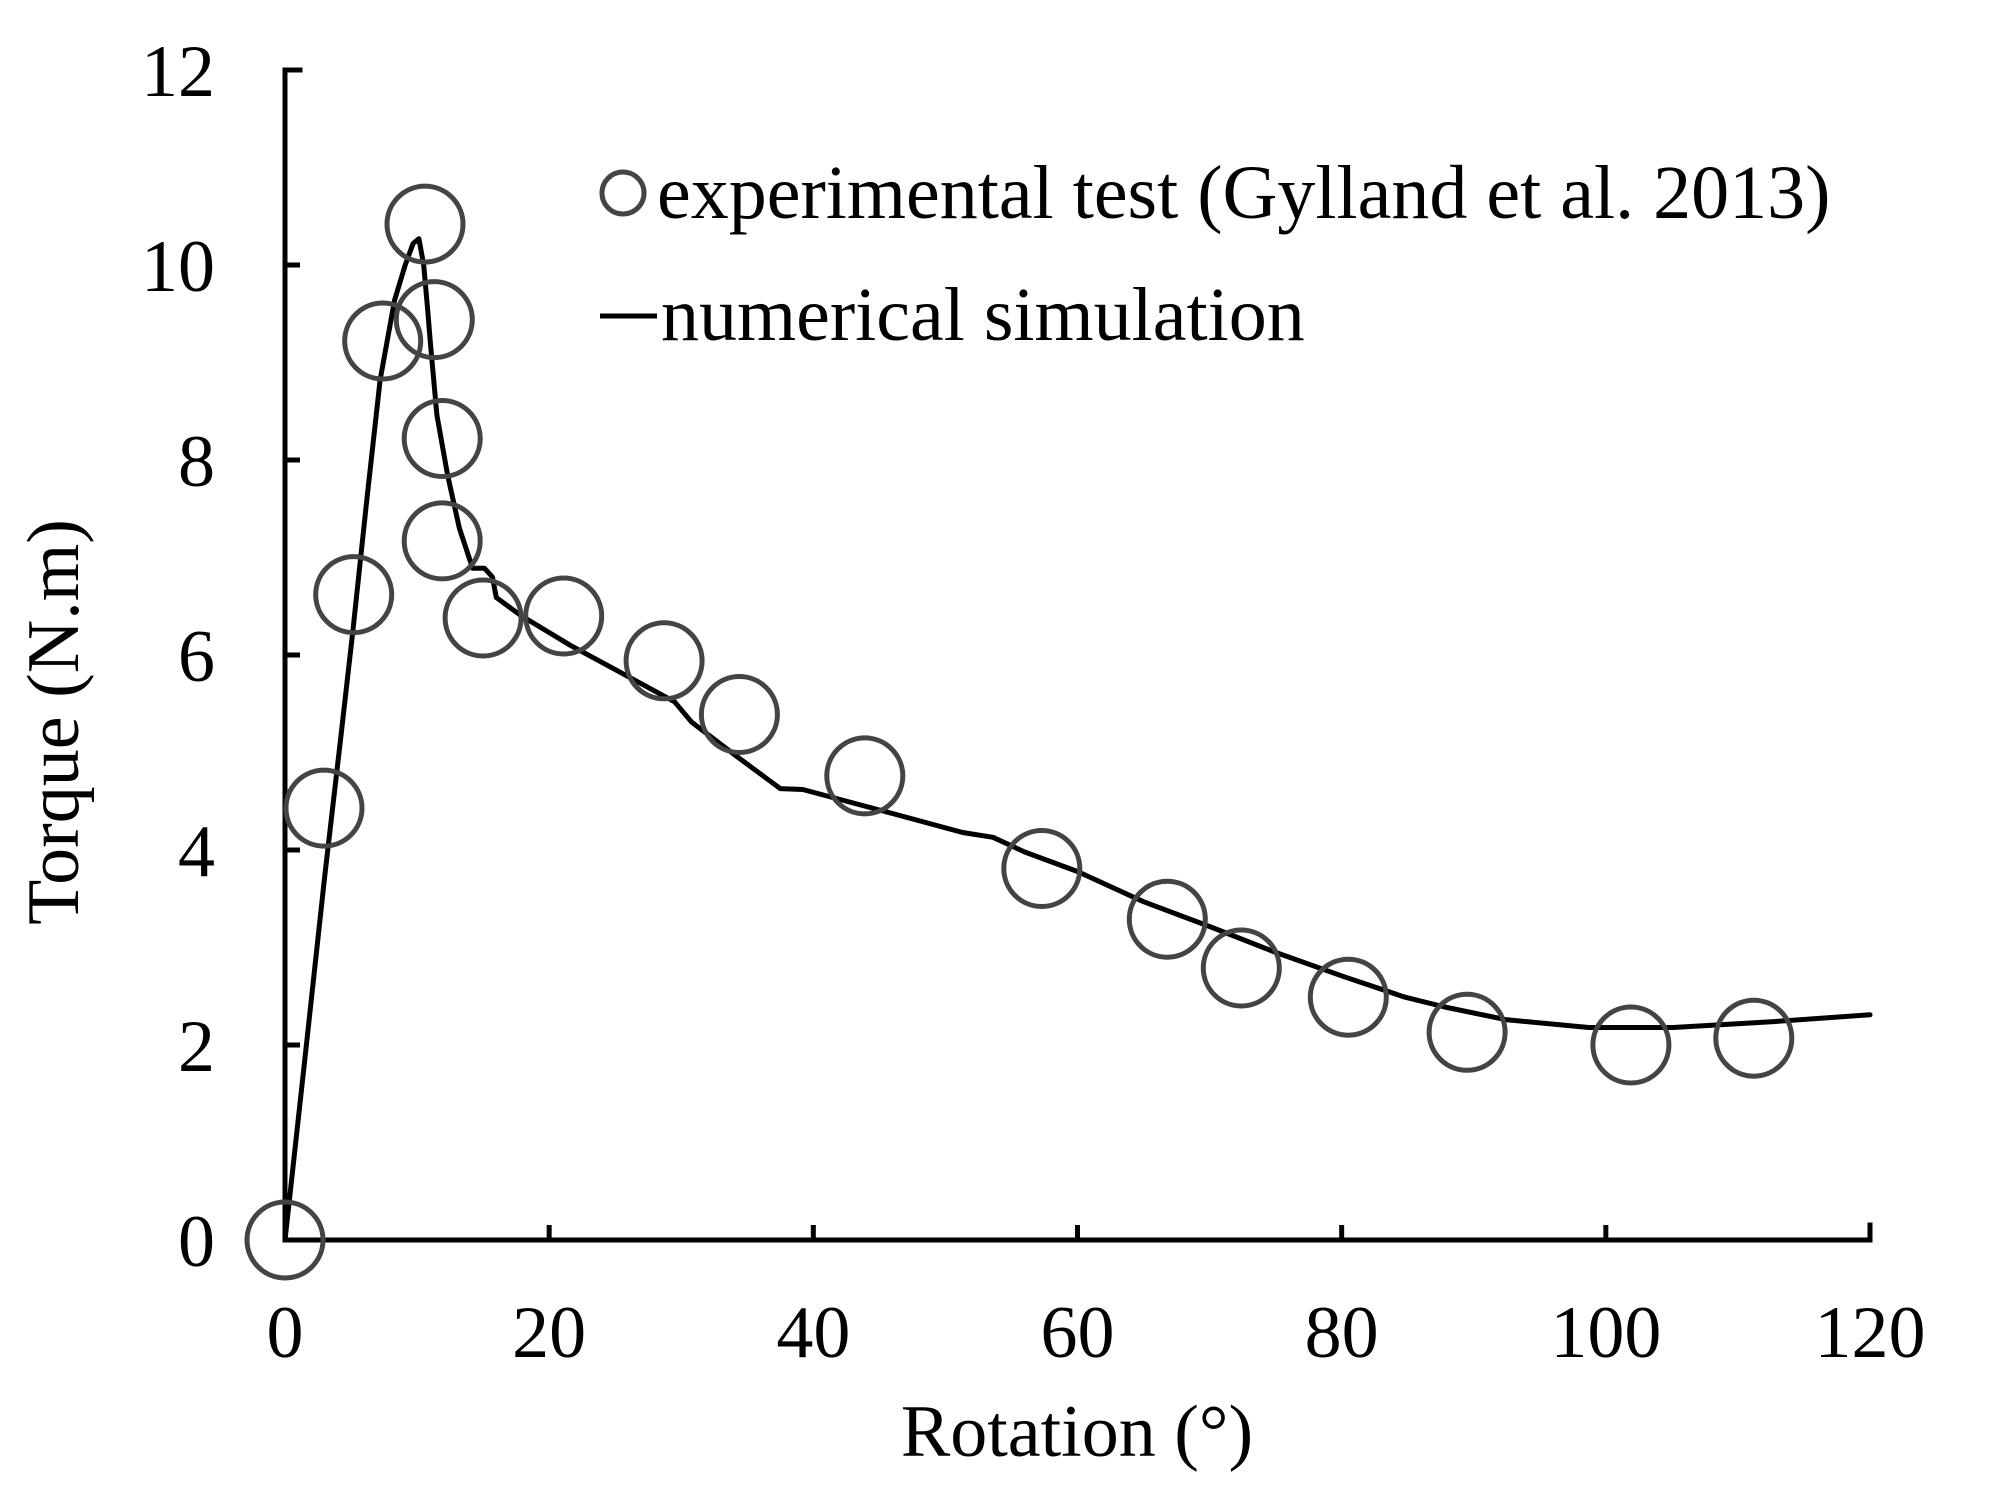 The height and width of the screenshot is (1499, 1998). What do you see at coordinates (1243, 193) in the screenshot?
I see `legend-label-experimental: experimental test (Gylland et al. 2013)` at bounding box center [1243, 193].